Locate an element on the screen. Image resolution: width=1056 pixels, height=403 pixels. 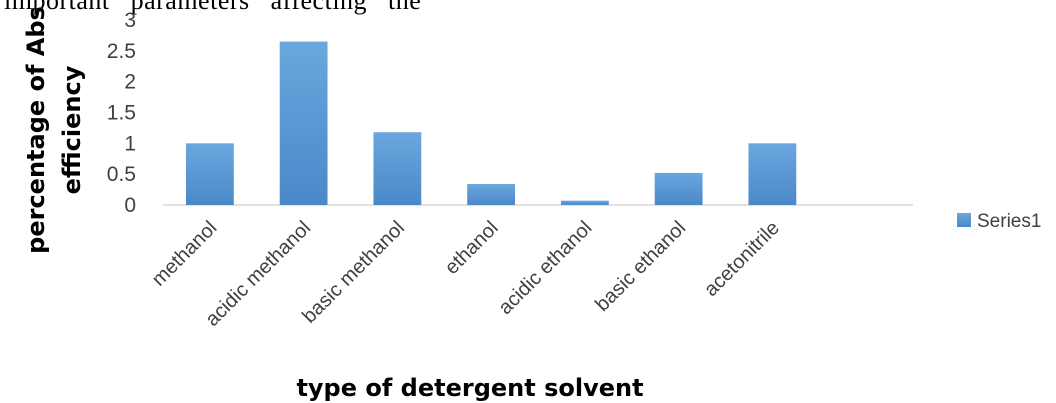
y-axis-title: percentage of Abs efficiency is located at coordinates (54, 130).